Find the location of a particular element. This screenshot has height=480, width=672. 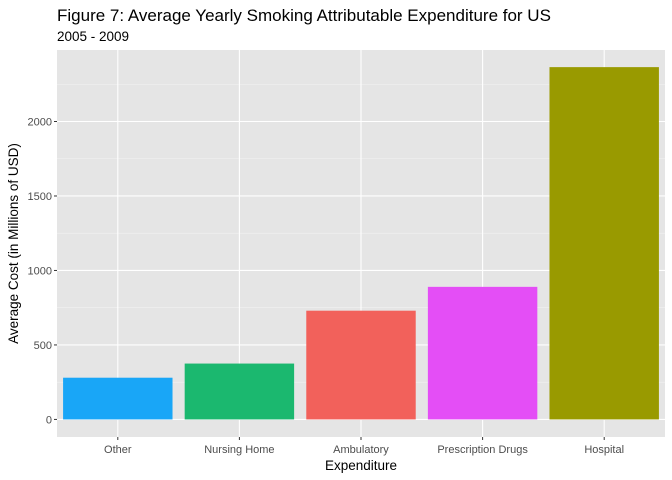

bar-nursing-home is located at coordinates (239, 391).